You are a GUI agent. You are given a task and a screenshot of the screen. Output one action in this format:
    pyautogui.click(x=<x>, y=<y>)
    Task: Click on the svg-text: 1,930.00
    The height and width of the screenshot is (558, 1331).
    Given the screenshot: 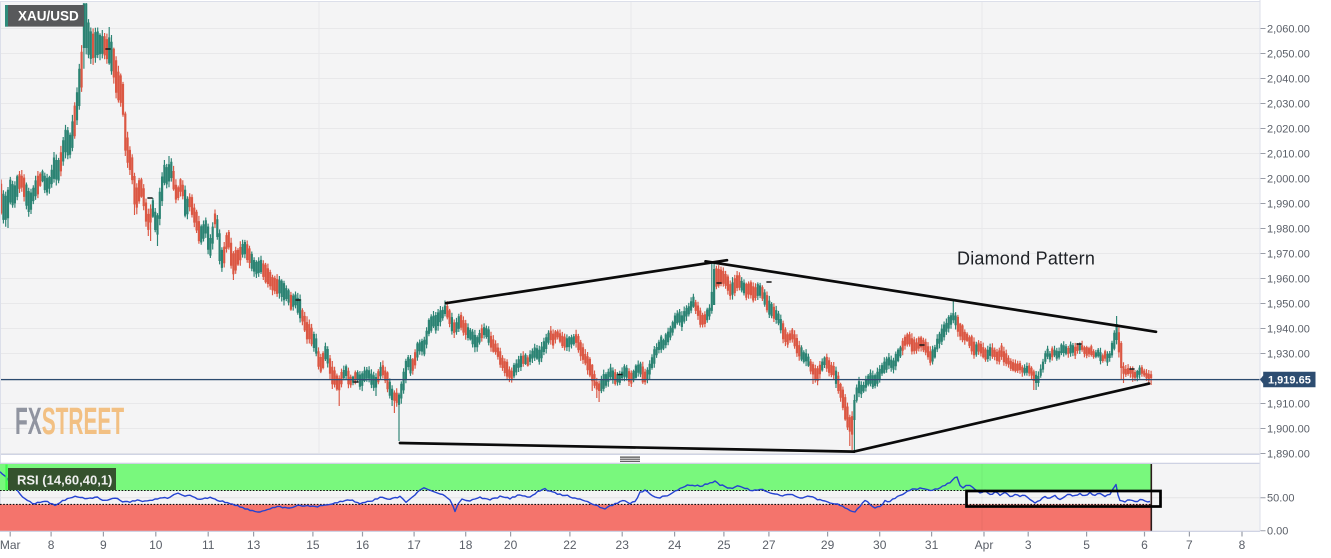 What is the action you would take?
    pyautogui.click(x=1288, y=354)
    